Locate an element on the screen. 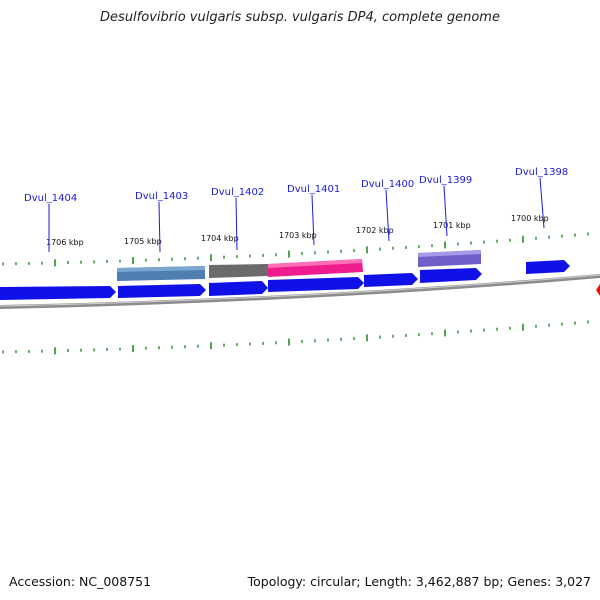 Image resolution: width=600 pixels, height=600 pixels. position-marker is located at coordinates (598, 290).